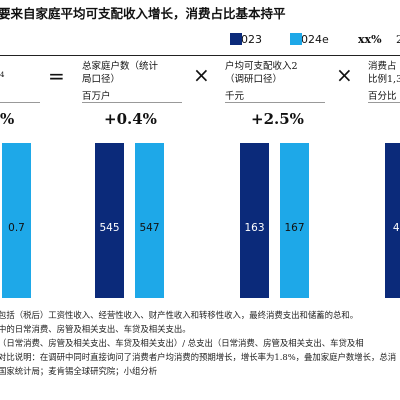 The image size is (400, 400). Describe the element at coordinates (16, 220) in the screenshot. I see `bar-g0-s1` at that location.